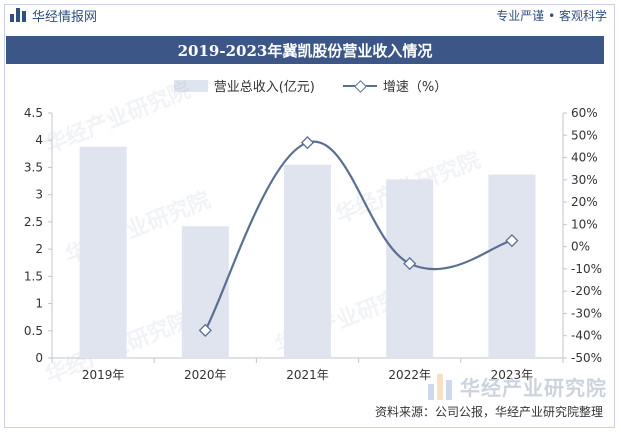 The height and width of the screenshot is (433, 621). I want to click on legend-label-revenue: 营业总收入(亿元), so click(264, 87).